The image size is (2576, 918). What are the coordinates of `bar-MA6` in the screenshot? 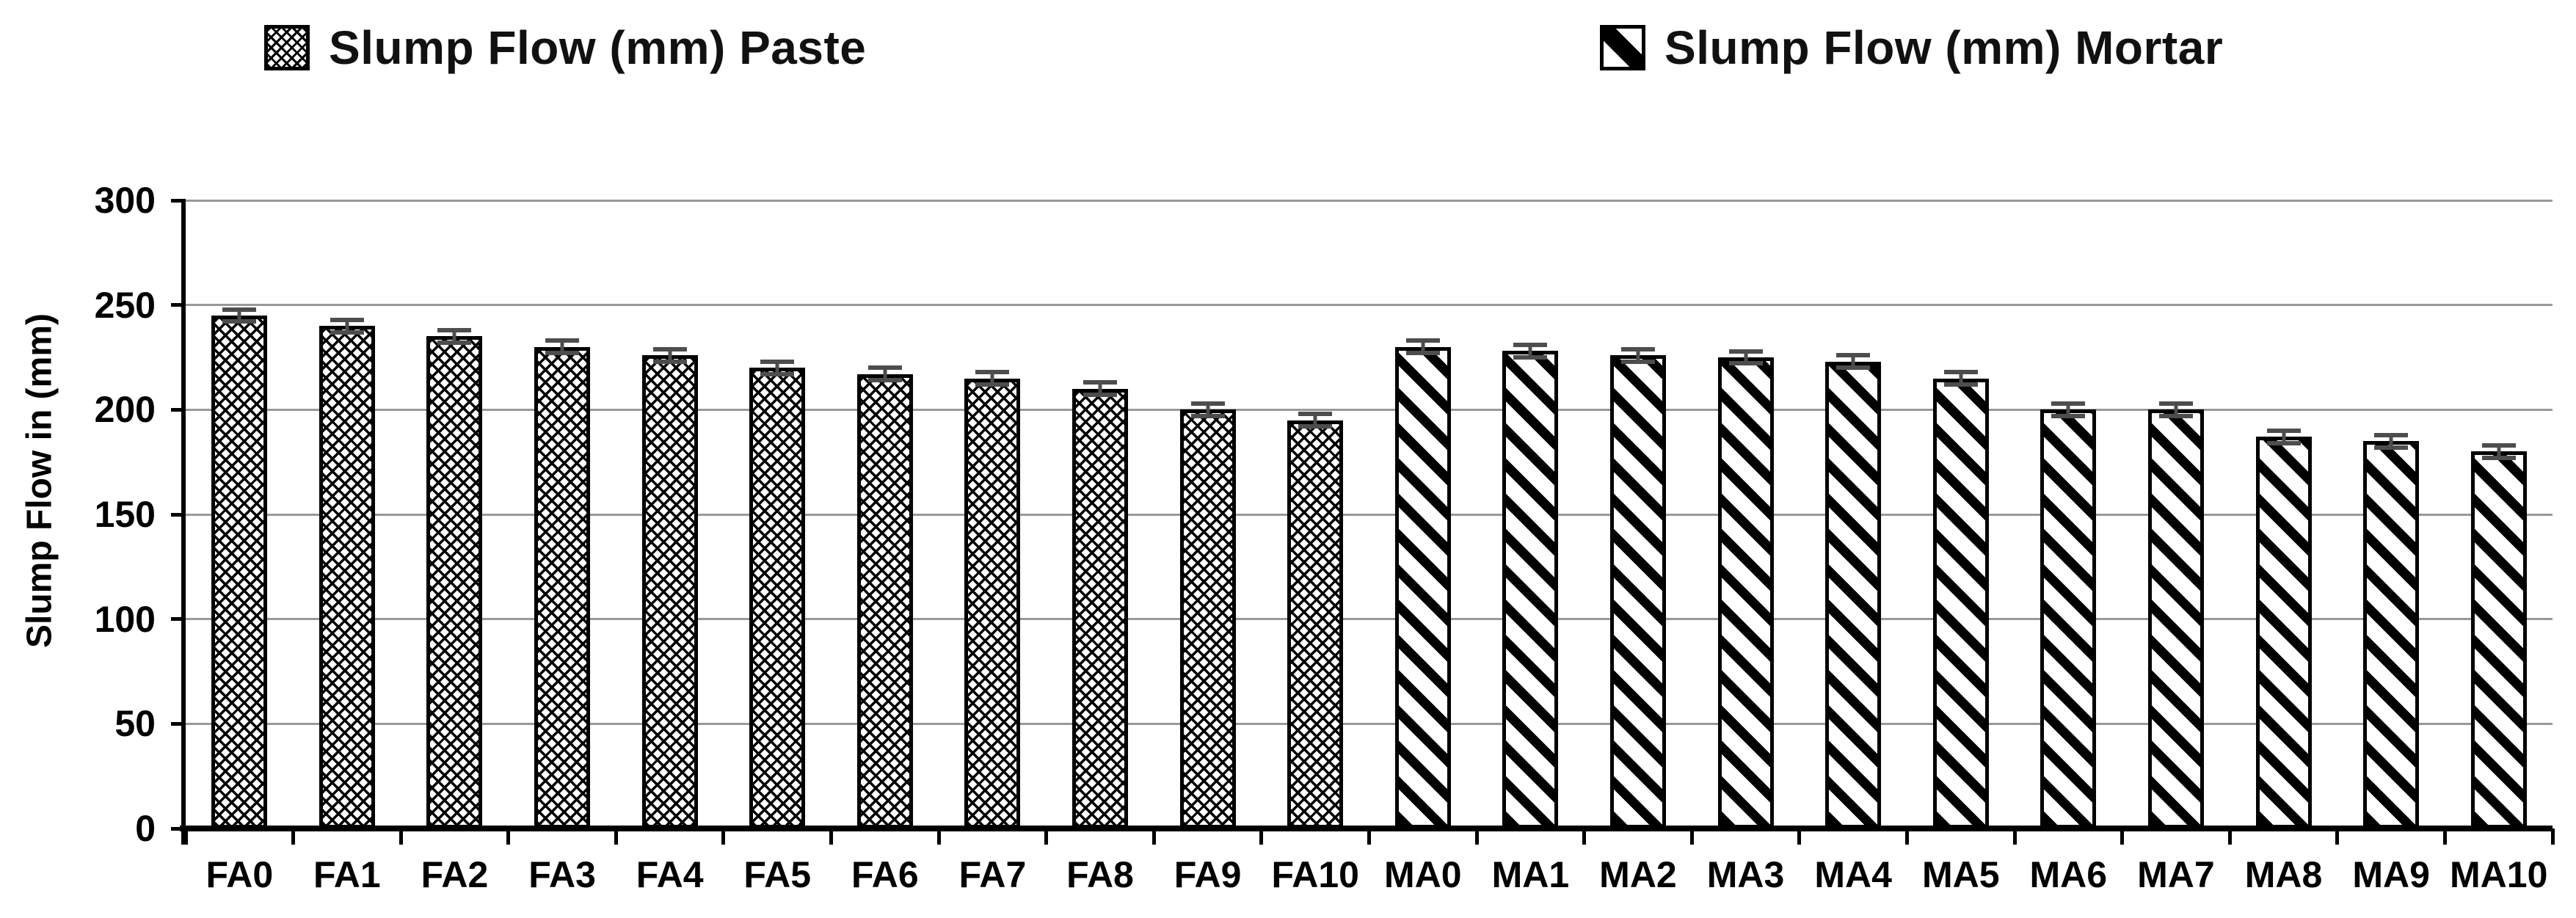 It's located at (2068, 618).